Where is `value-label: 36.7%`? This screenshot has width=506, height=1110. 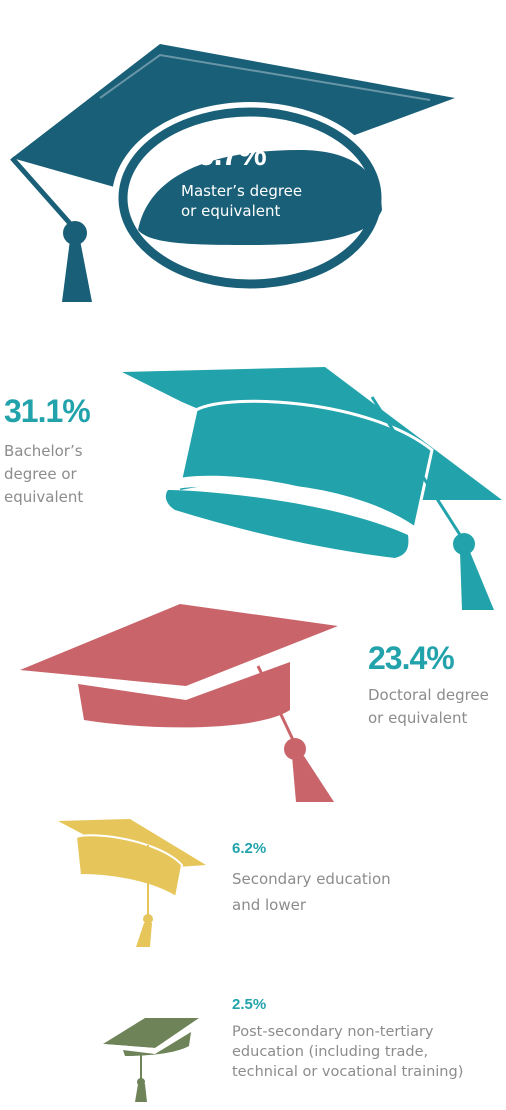 value-label: 36.7% is located at coordinates (223, 154).